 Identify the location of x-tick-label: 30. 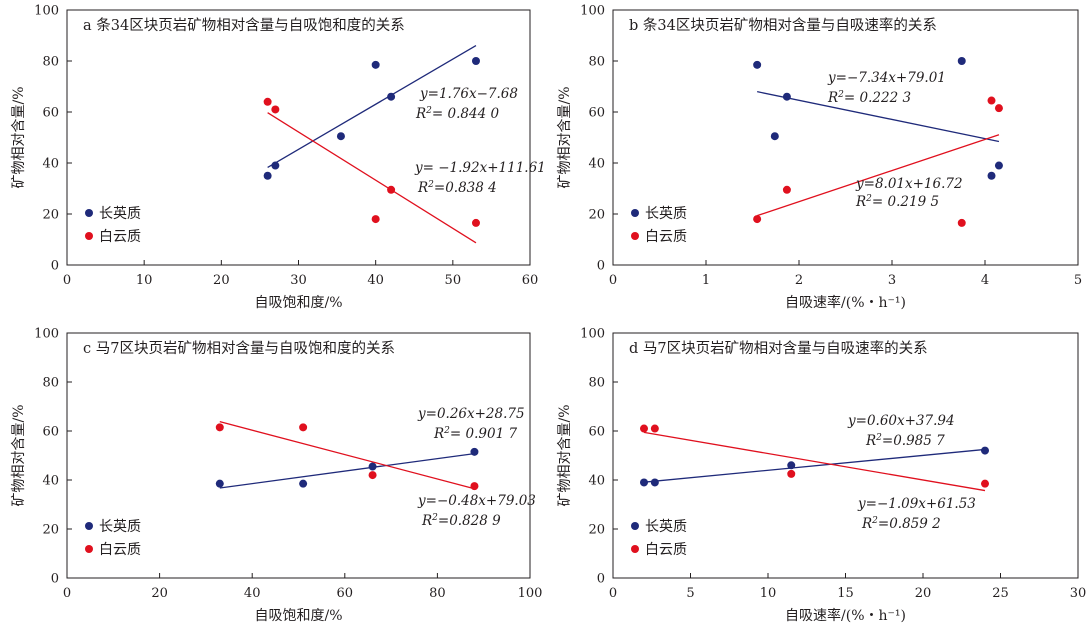
(1078, 593).